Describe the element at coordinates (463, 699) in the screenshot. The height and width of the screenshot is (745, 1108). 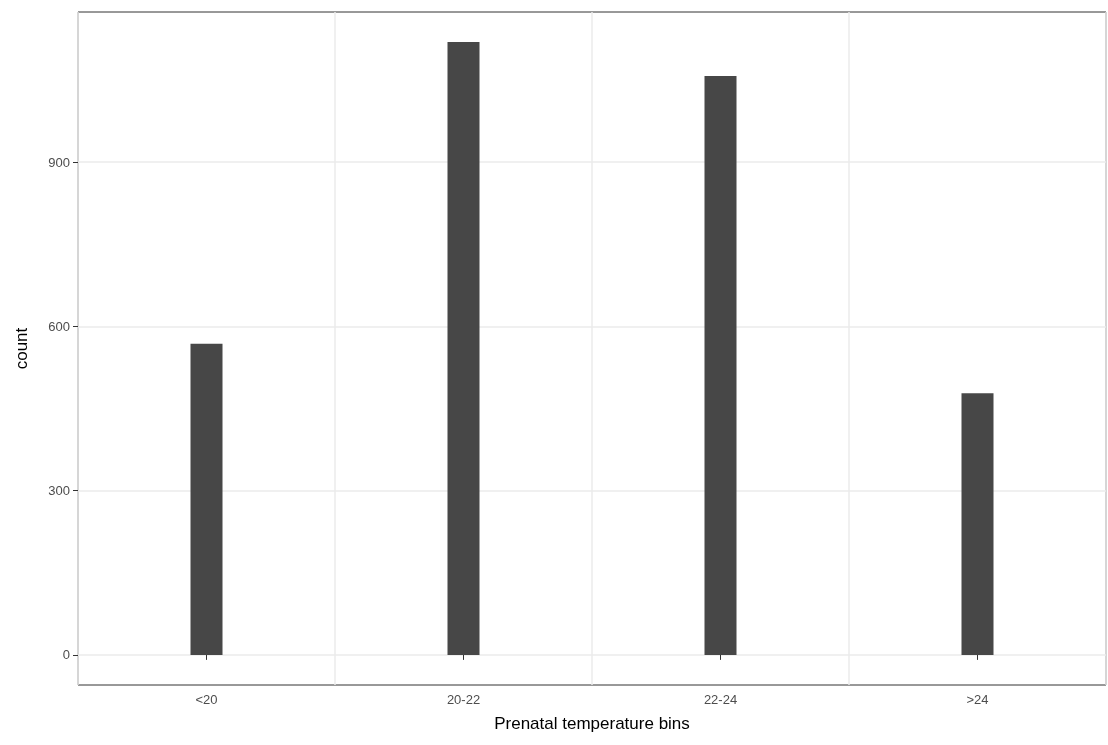
I see `x-tick-label: 20-22` at that location.